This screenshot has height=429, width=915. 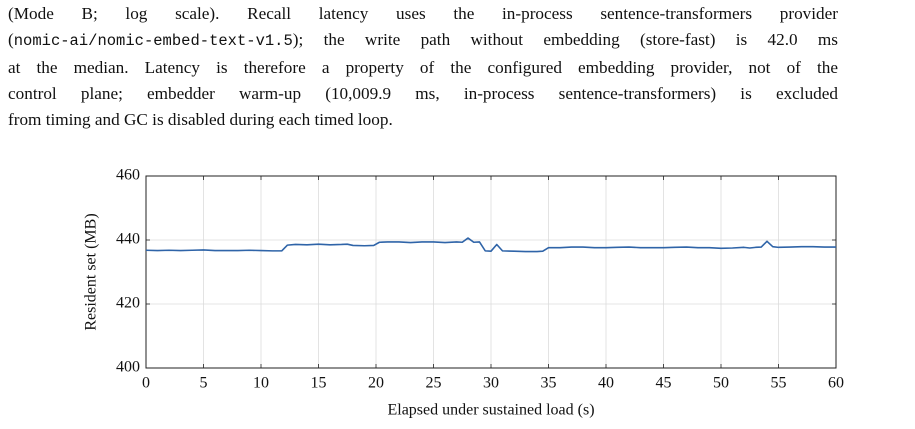 I want to click on code: nomic-ai/nomic-embed-text-v1.5, so click(x=153, y=41).